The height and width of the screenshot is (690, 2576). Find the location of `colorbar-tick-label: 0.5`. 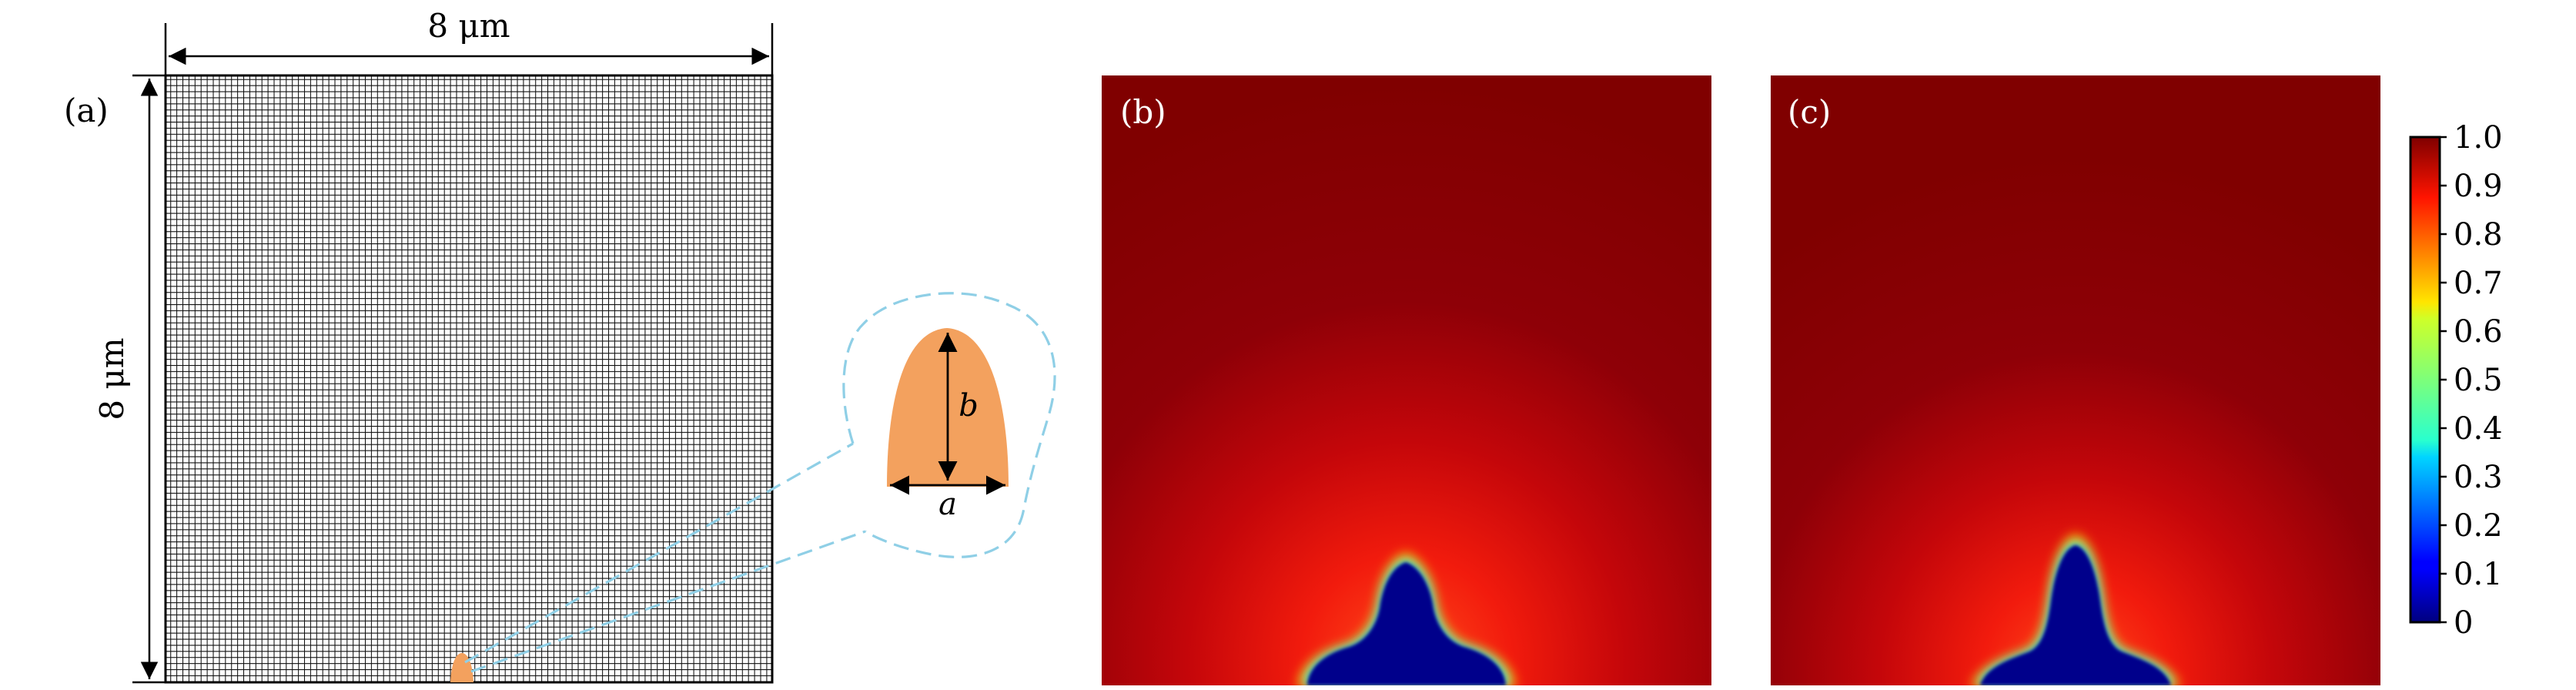

colorbar-tick-label: 0.5 is located at coordinates (2479, 380).